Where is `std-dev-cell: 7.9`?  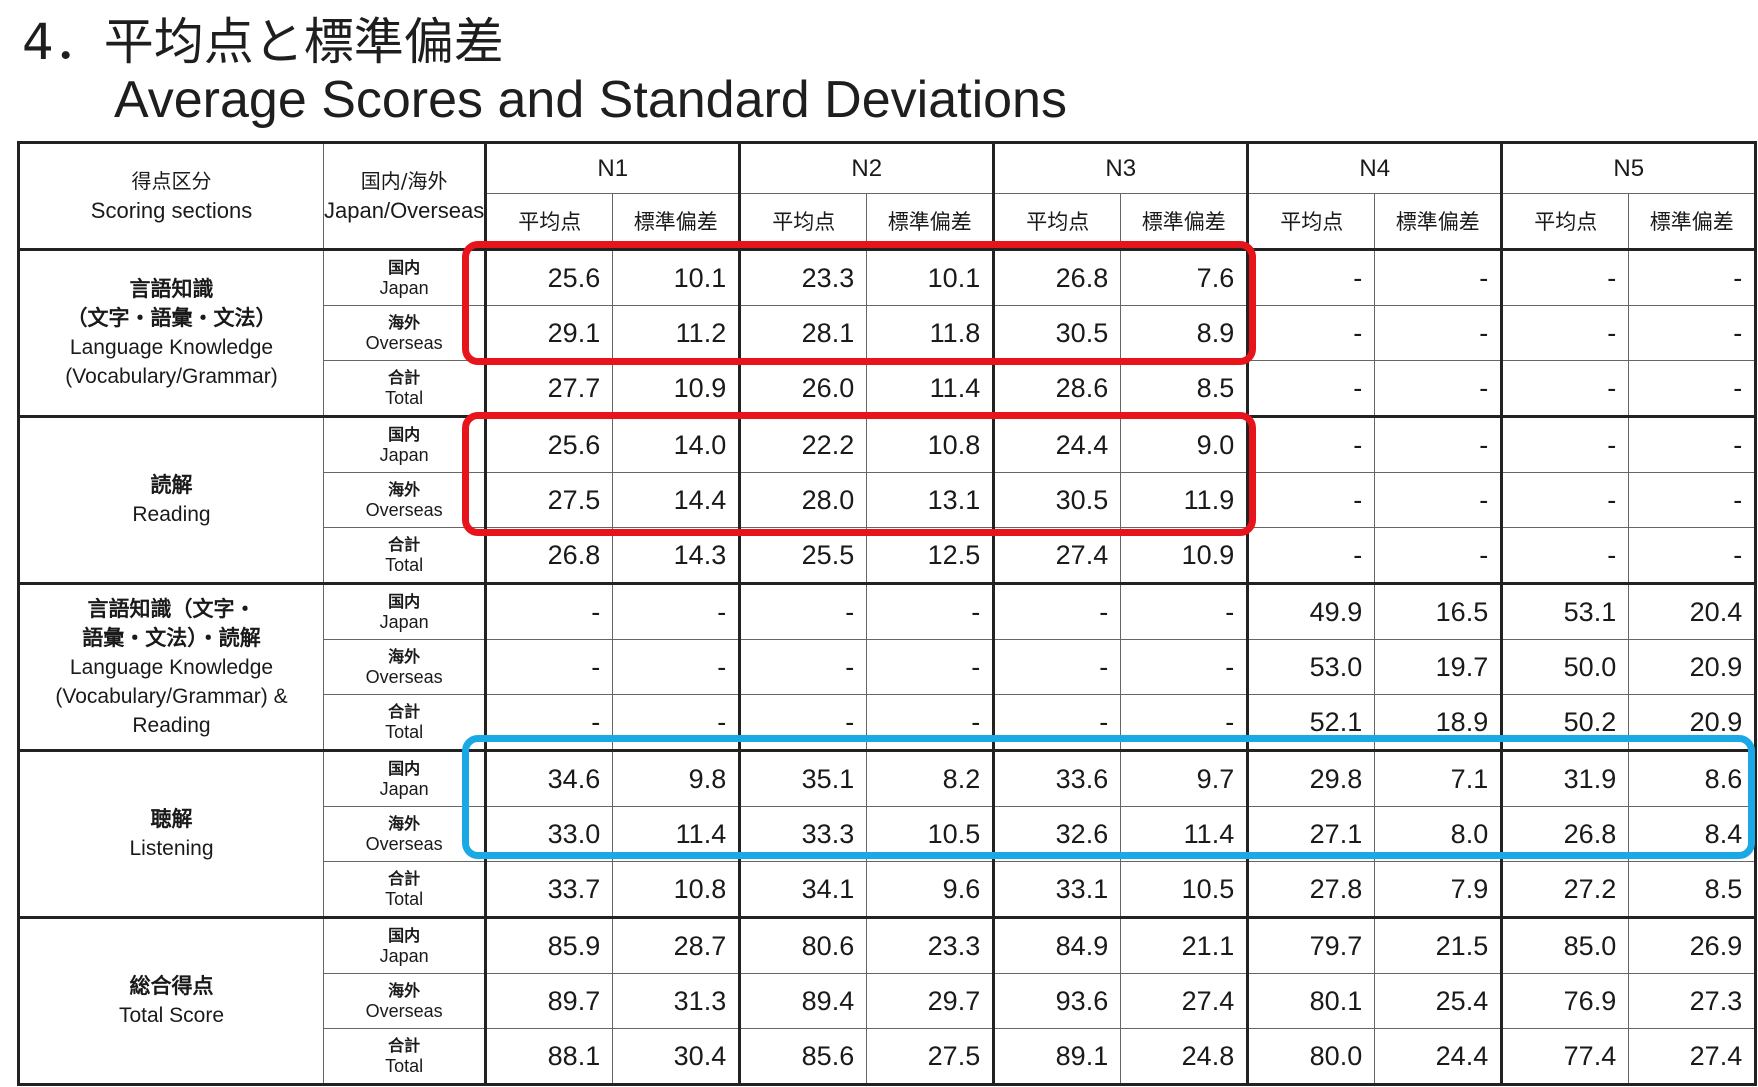
std-dev-cell: 7.9 is located at coordinates (1438, 889).